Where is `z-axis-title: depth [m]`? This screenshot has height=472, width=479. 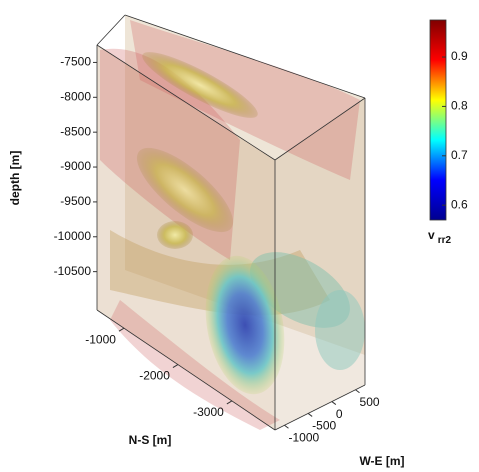 z-axis-title: depth [m] is located at coordinates (15, 178).